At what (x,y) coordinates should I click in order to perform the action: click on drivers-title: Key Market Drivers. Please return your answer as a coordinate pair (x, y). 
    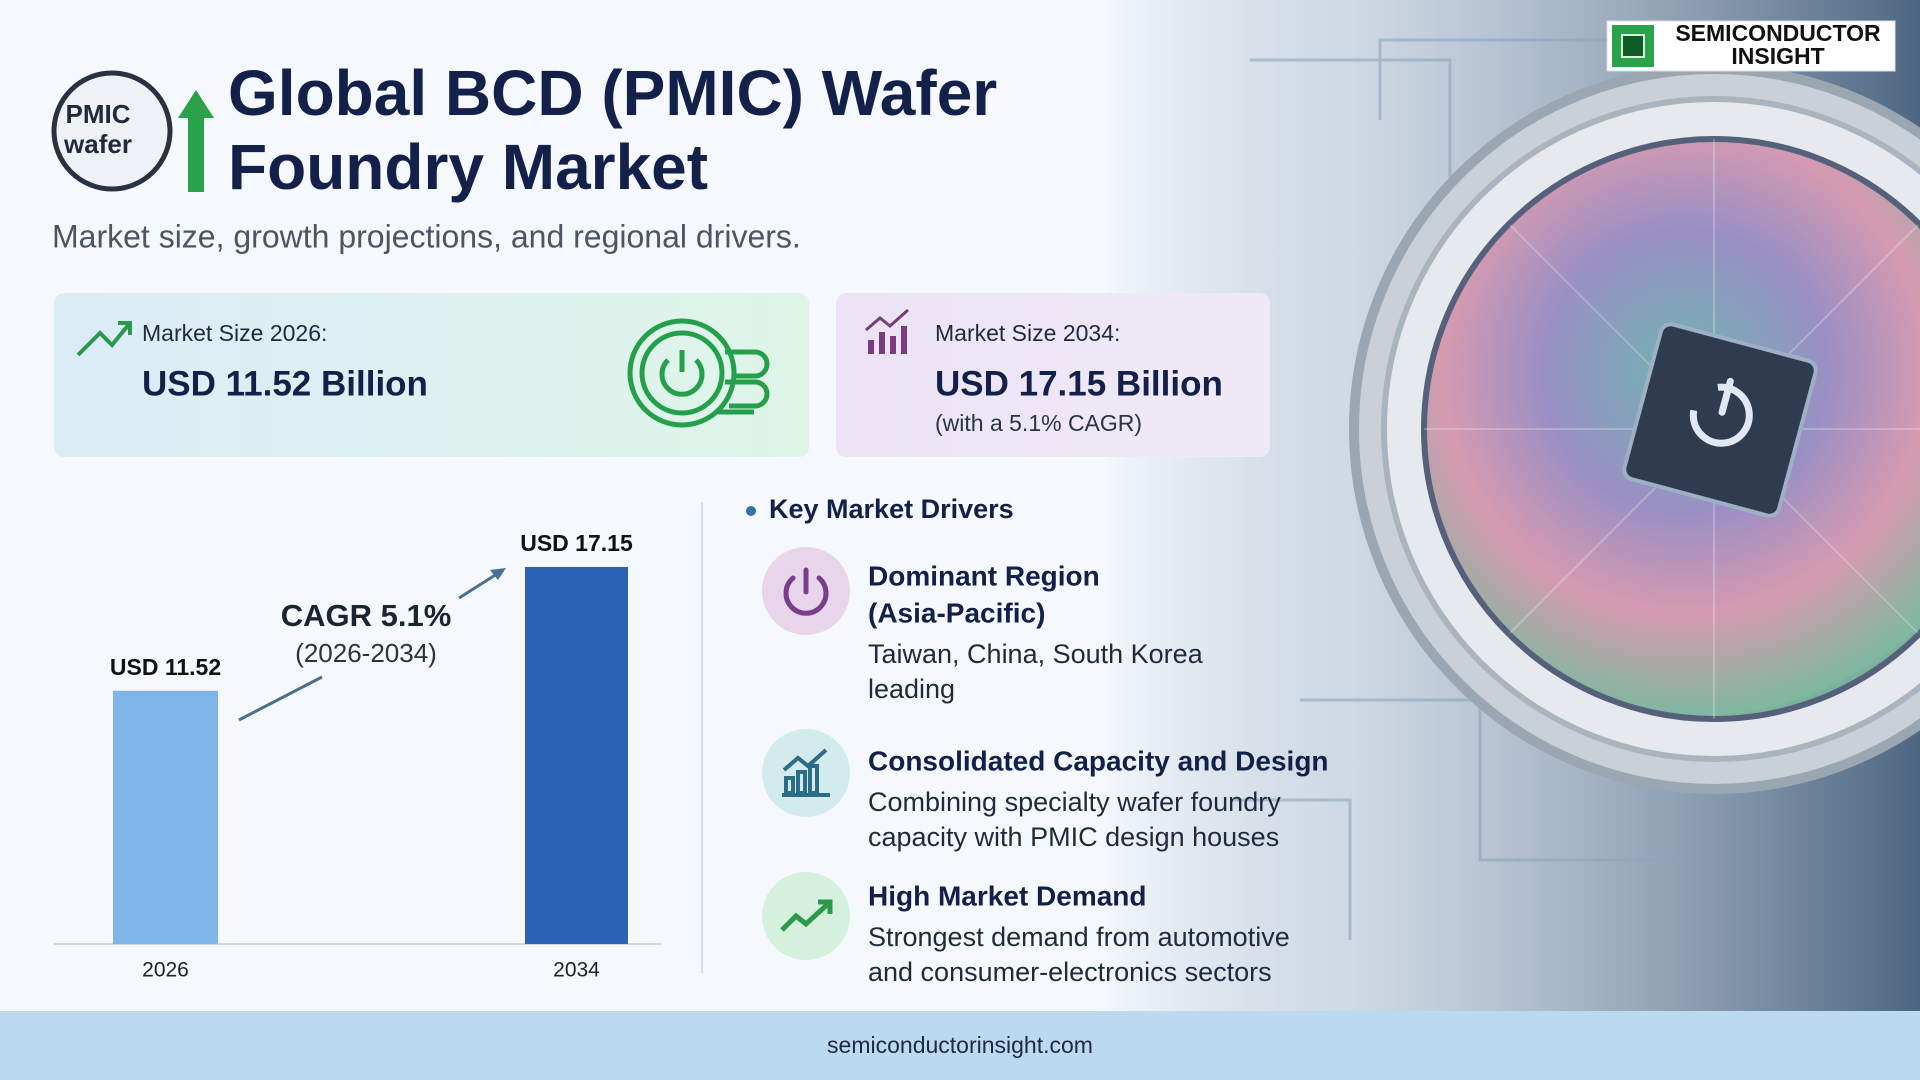
    Looking at the image, I should click on (891, 509).